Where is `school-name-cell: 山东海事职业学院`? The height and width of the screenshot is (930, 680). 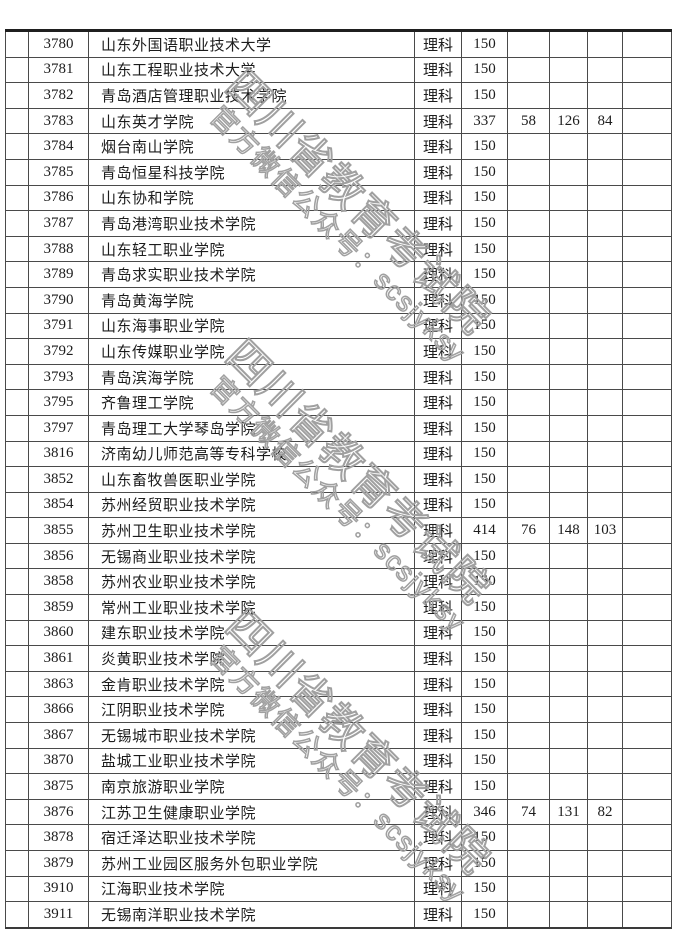
school-name-cell: 山东海事职业学院 is located at coordinates (251, 326).